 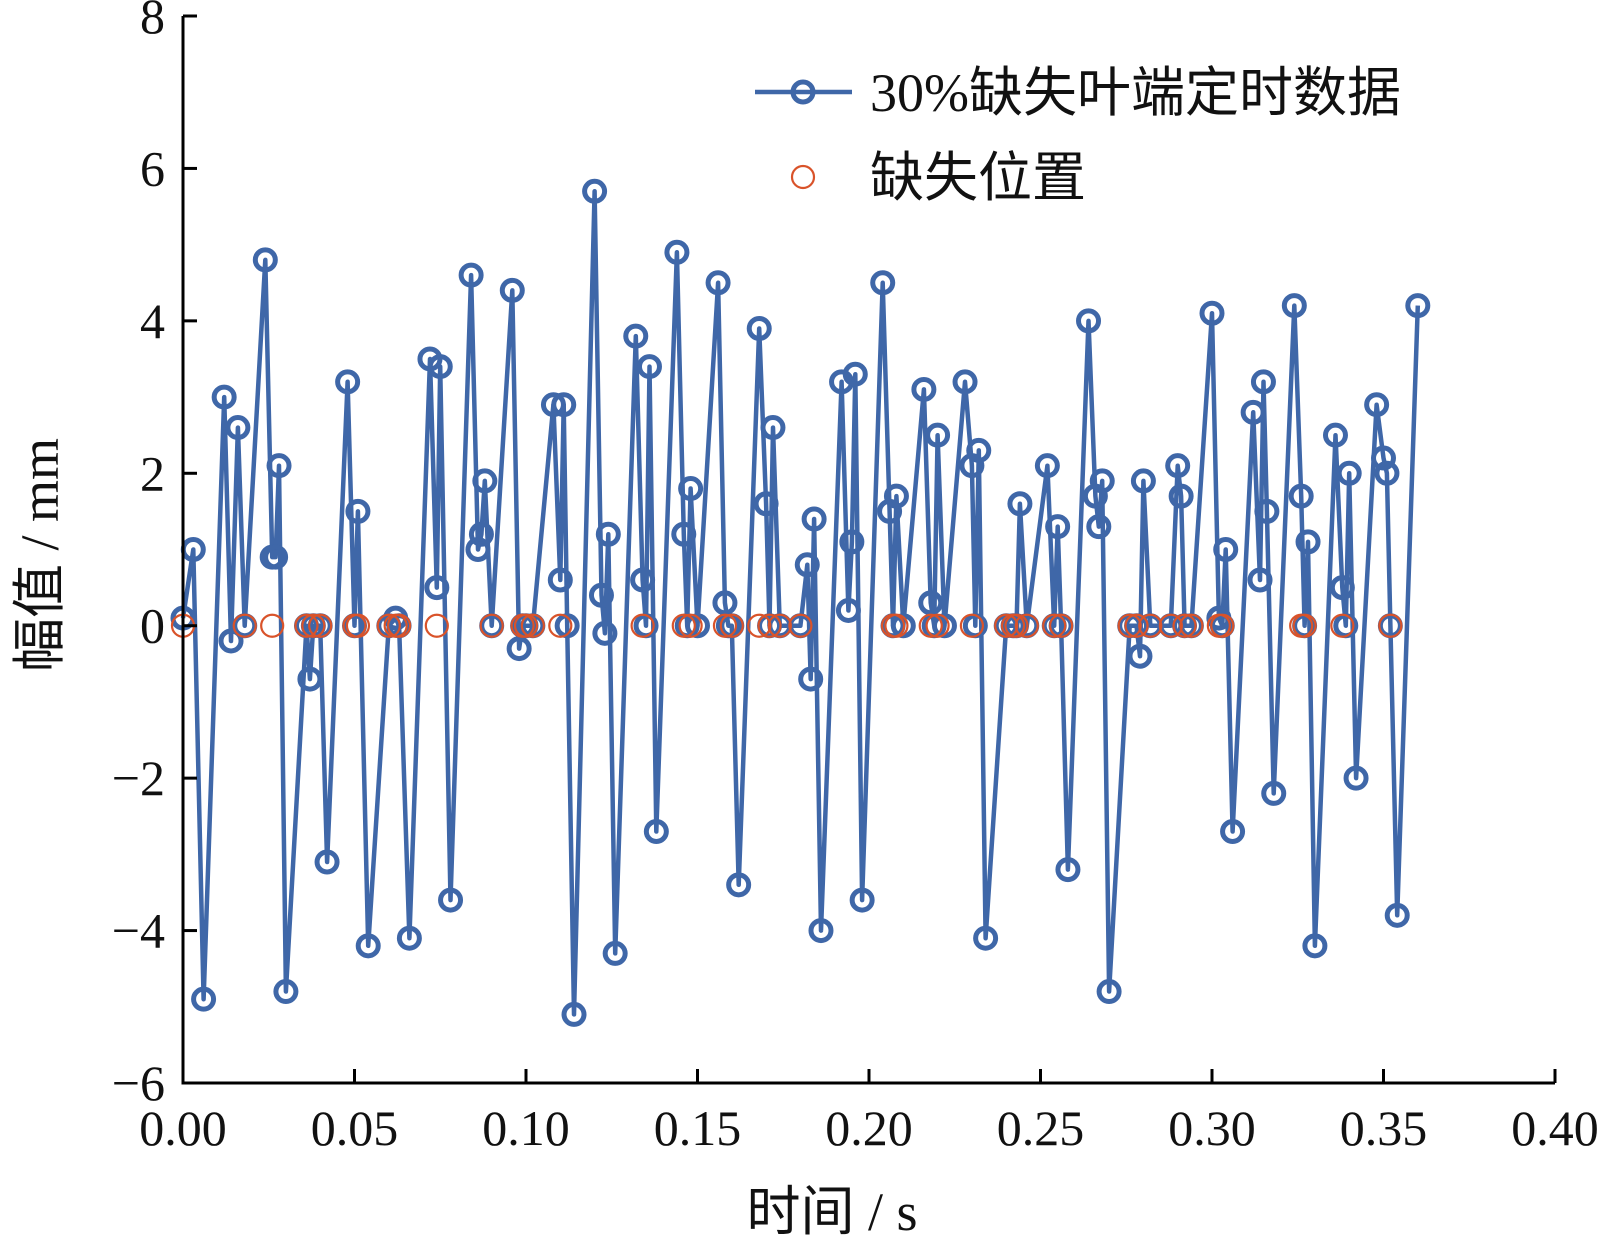 I want to click on x-tick-label: 0.25, so click(x=1041, y=1128).